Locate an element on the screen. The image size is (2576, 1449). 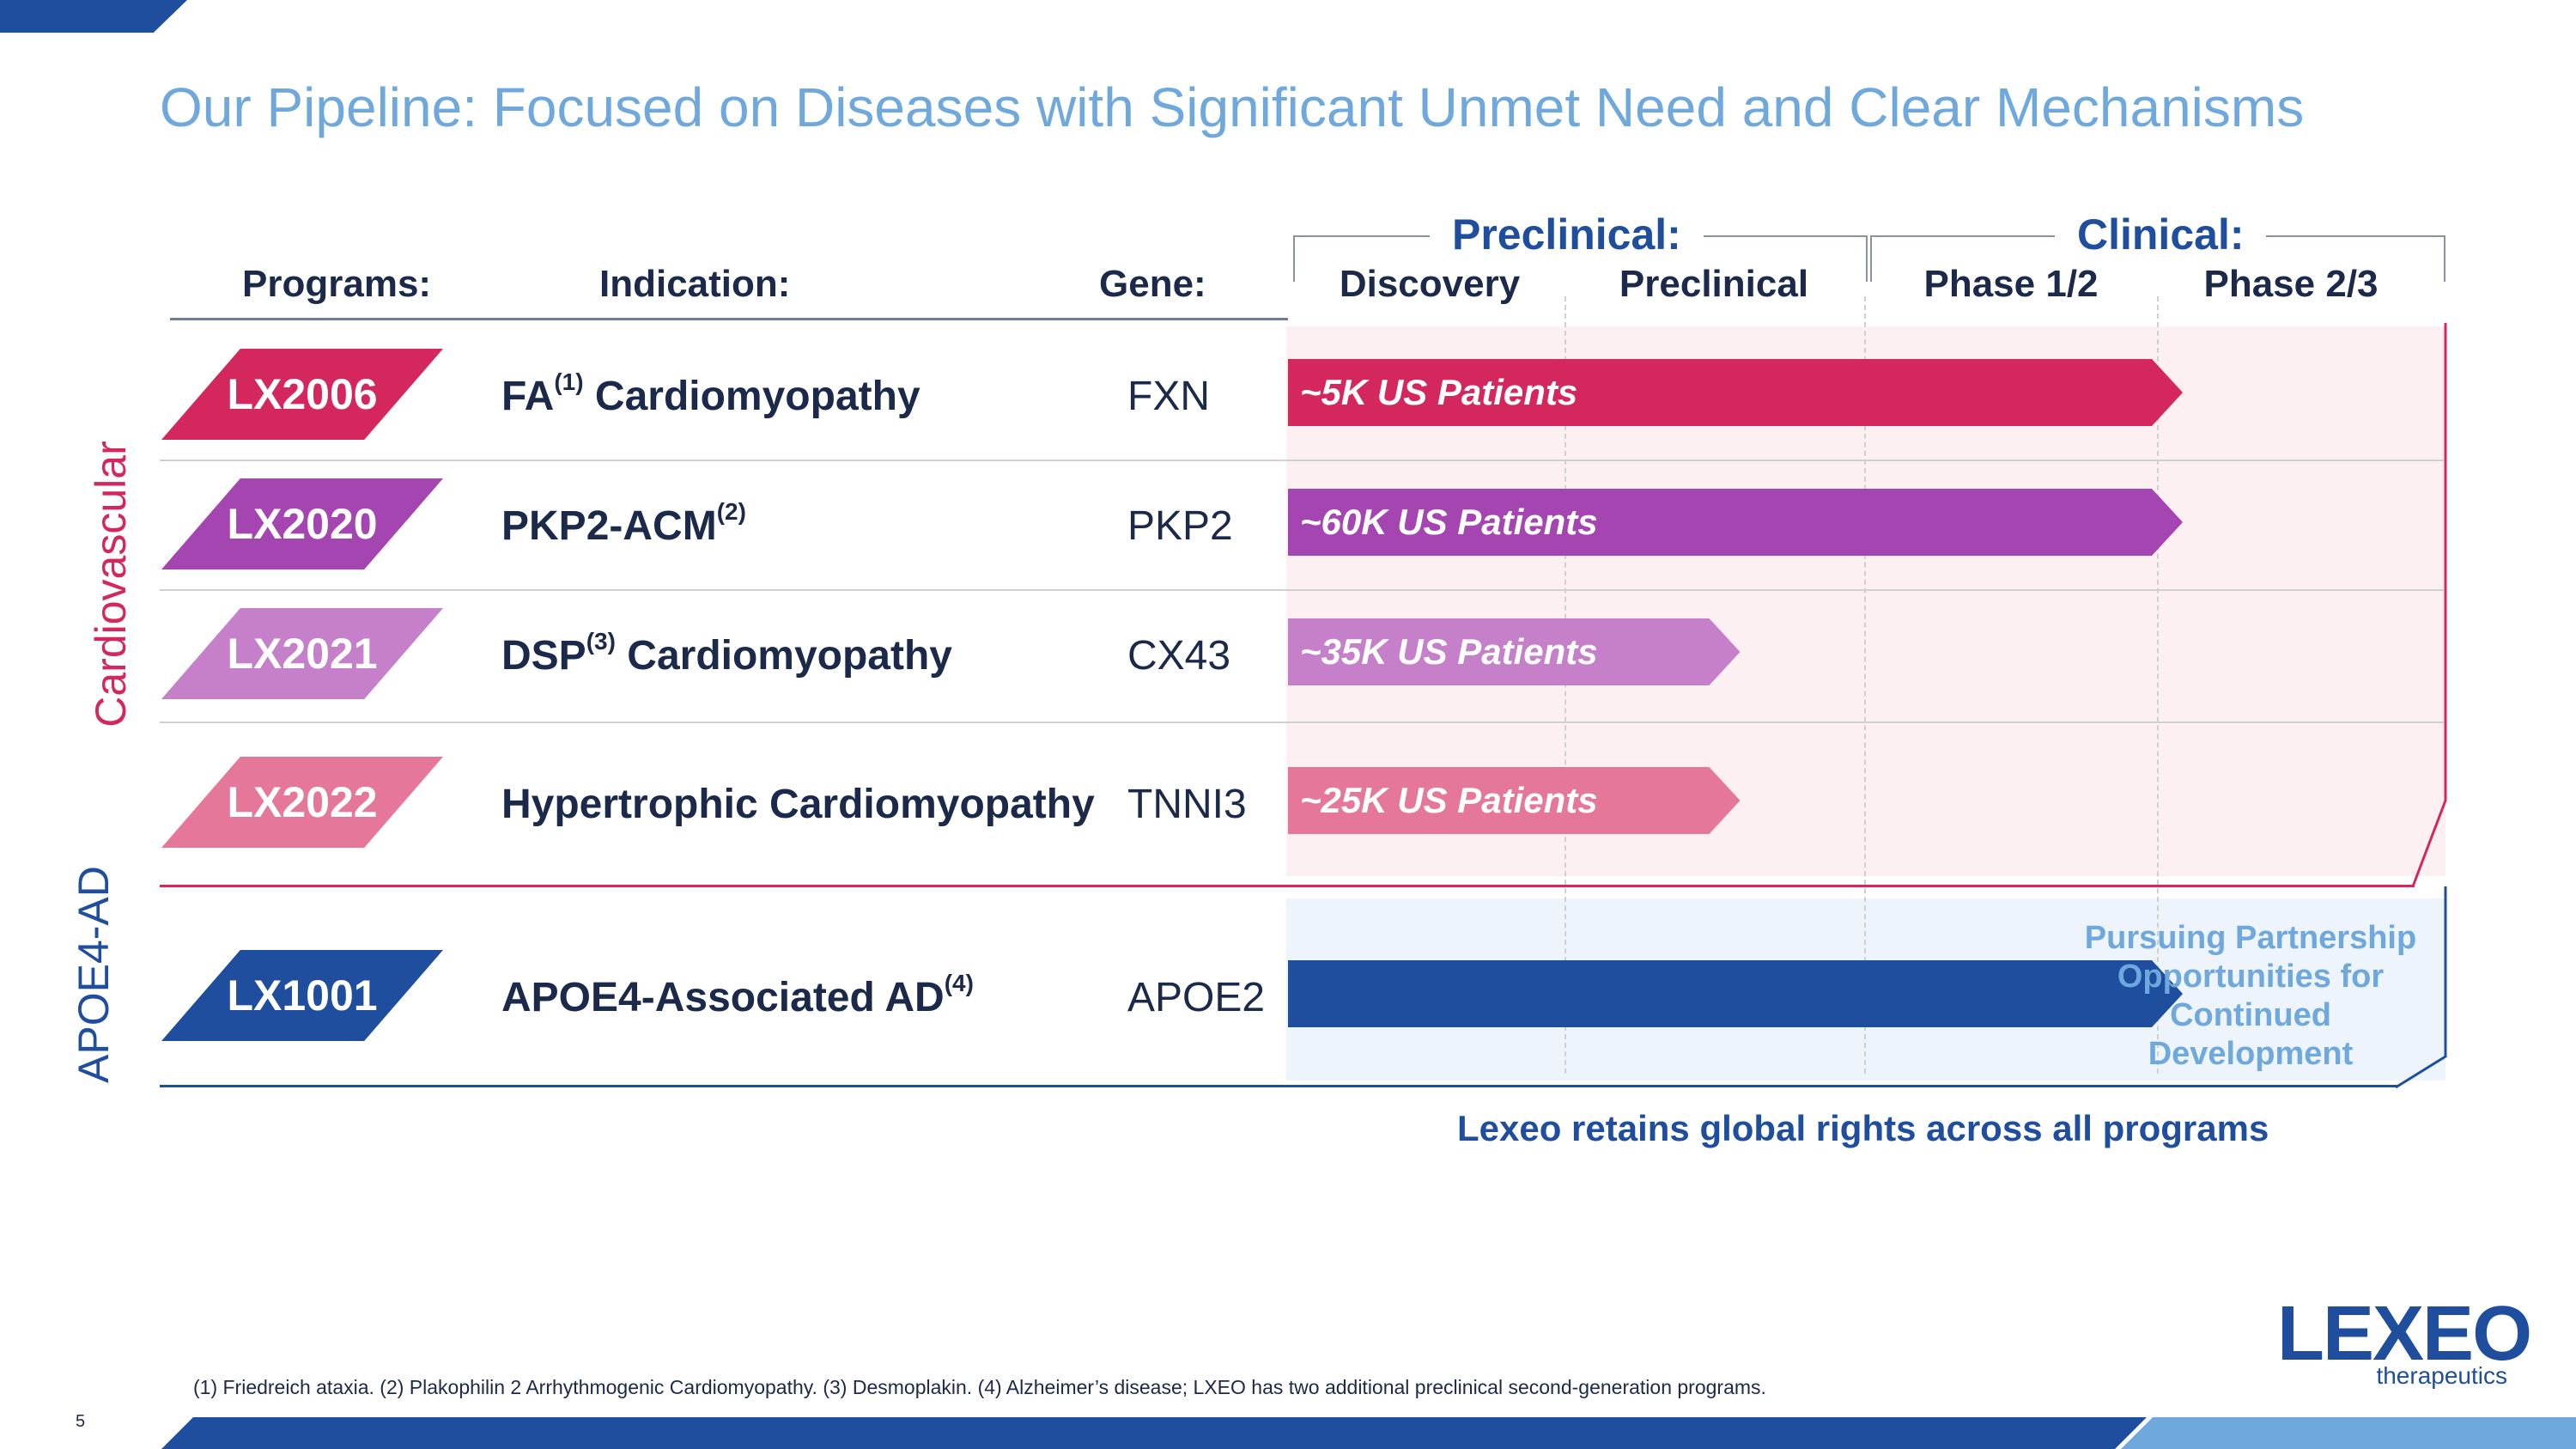
gene: TNNI3 is located at coordinates (1187, 804).